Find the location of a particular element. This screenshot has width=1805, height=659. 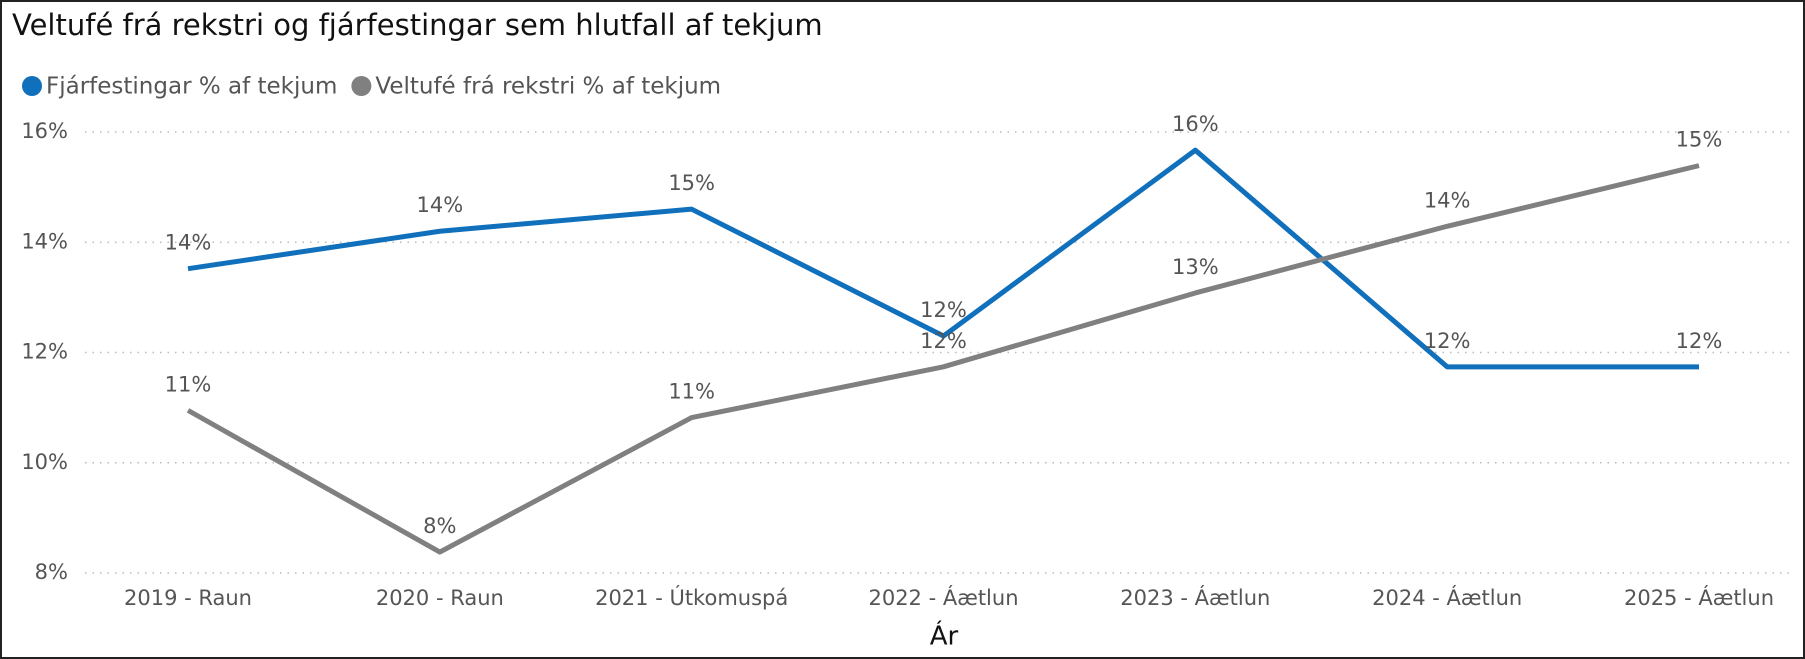

legend-label: Veltufé frá rekstri % af tekjum is located at coordinates (548, 87).